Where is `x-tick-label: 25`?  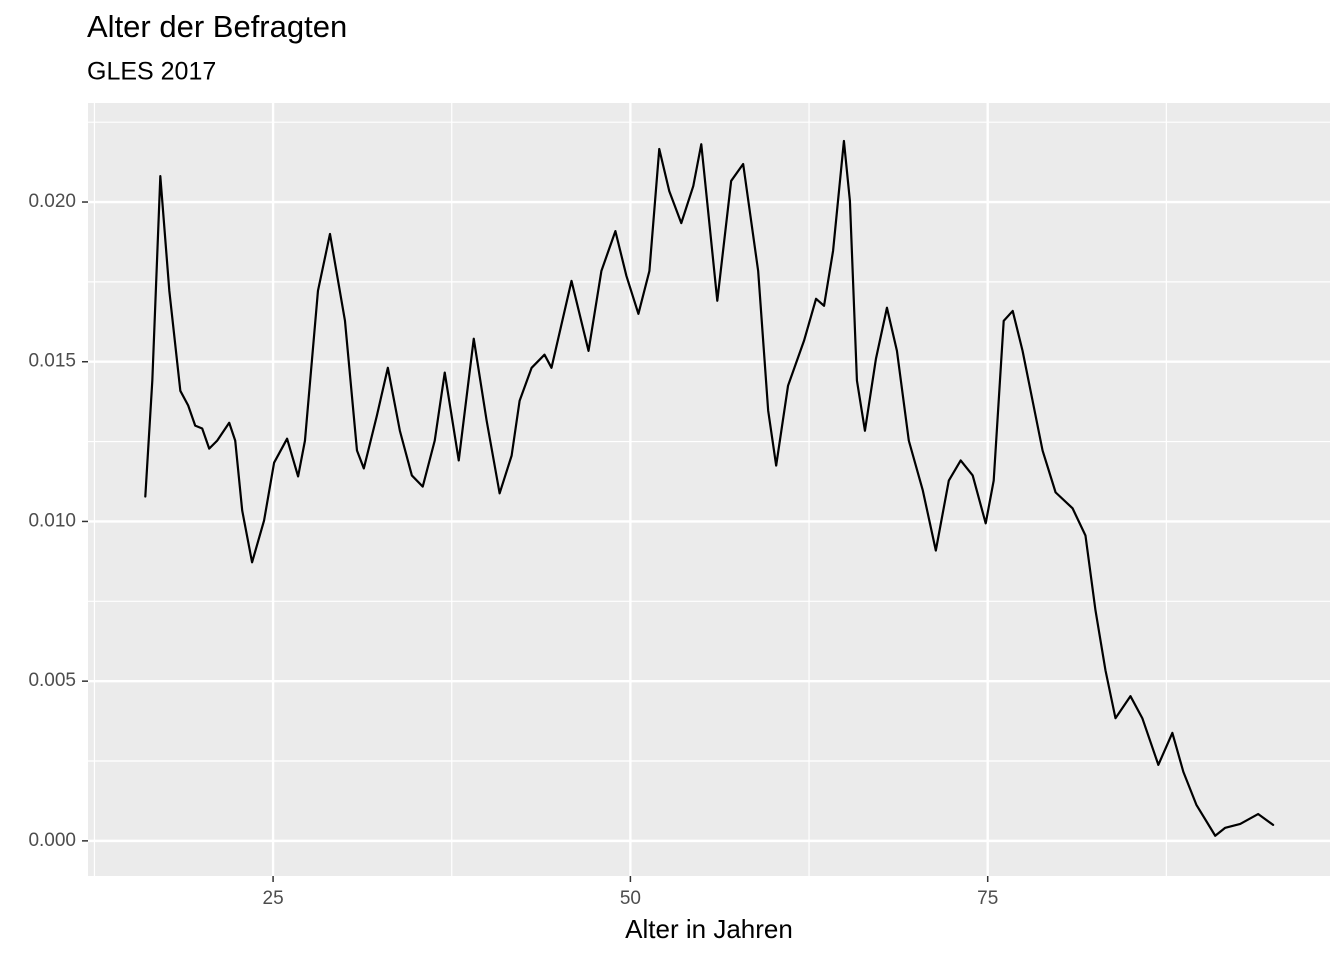
x-tick-label: 25 is located at coordinates (273, 898).